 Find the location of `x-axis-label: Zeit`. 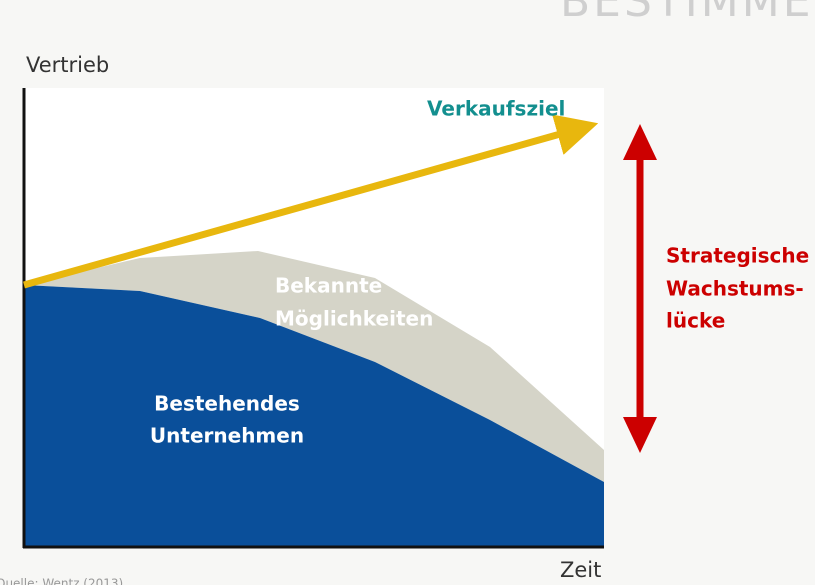

x-axis-label: Zeit is located at coordinates (580, 570).